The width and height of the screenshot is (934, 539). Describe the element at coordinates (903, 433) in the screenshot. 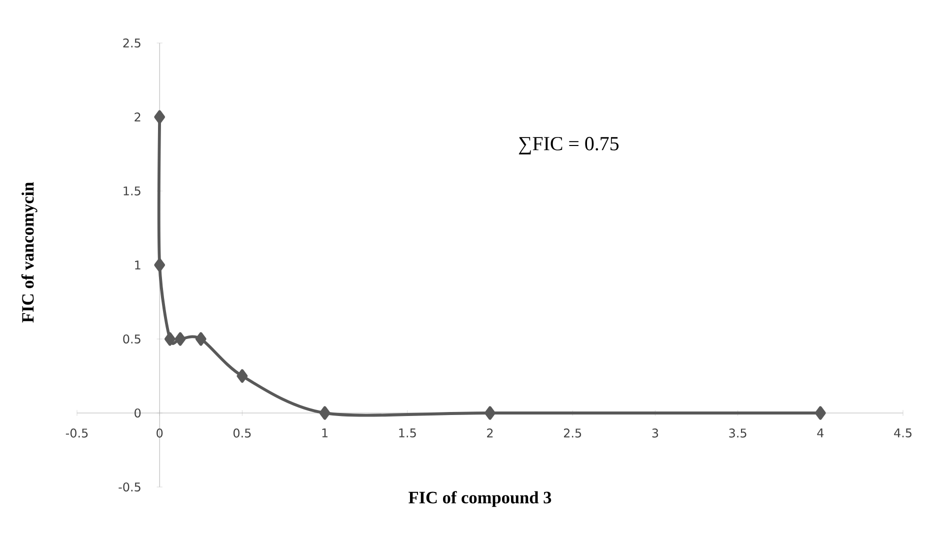

I see `x-tick-label: 4.5` at that location.